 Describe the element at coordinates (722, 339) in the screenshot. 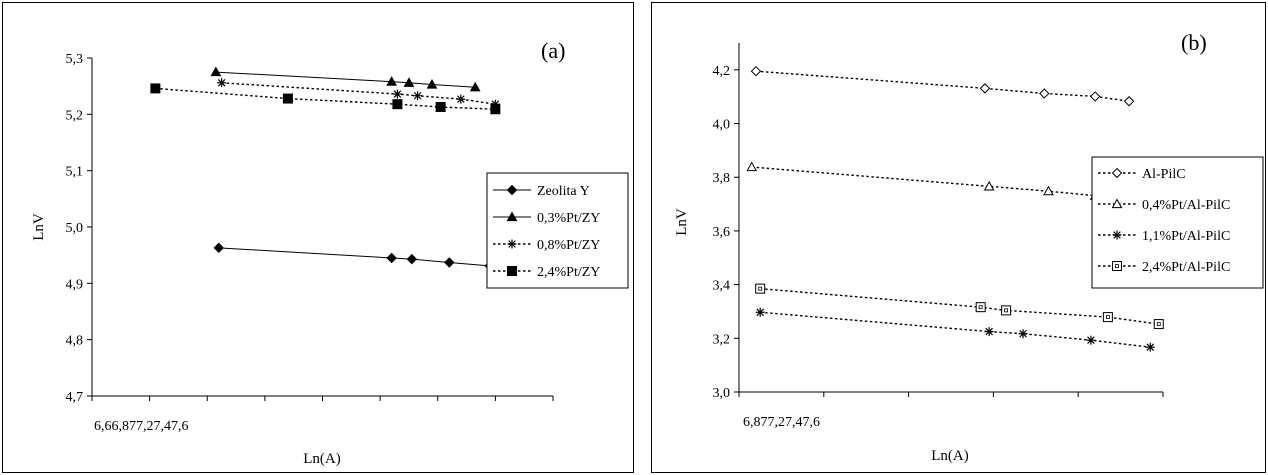

I see `y-tick-label: 3,2` at that location.